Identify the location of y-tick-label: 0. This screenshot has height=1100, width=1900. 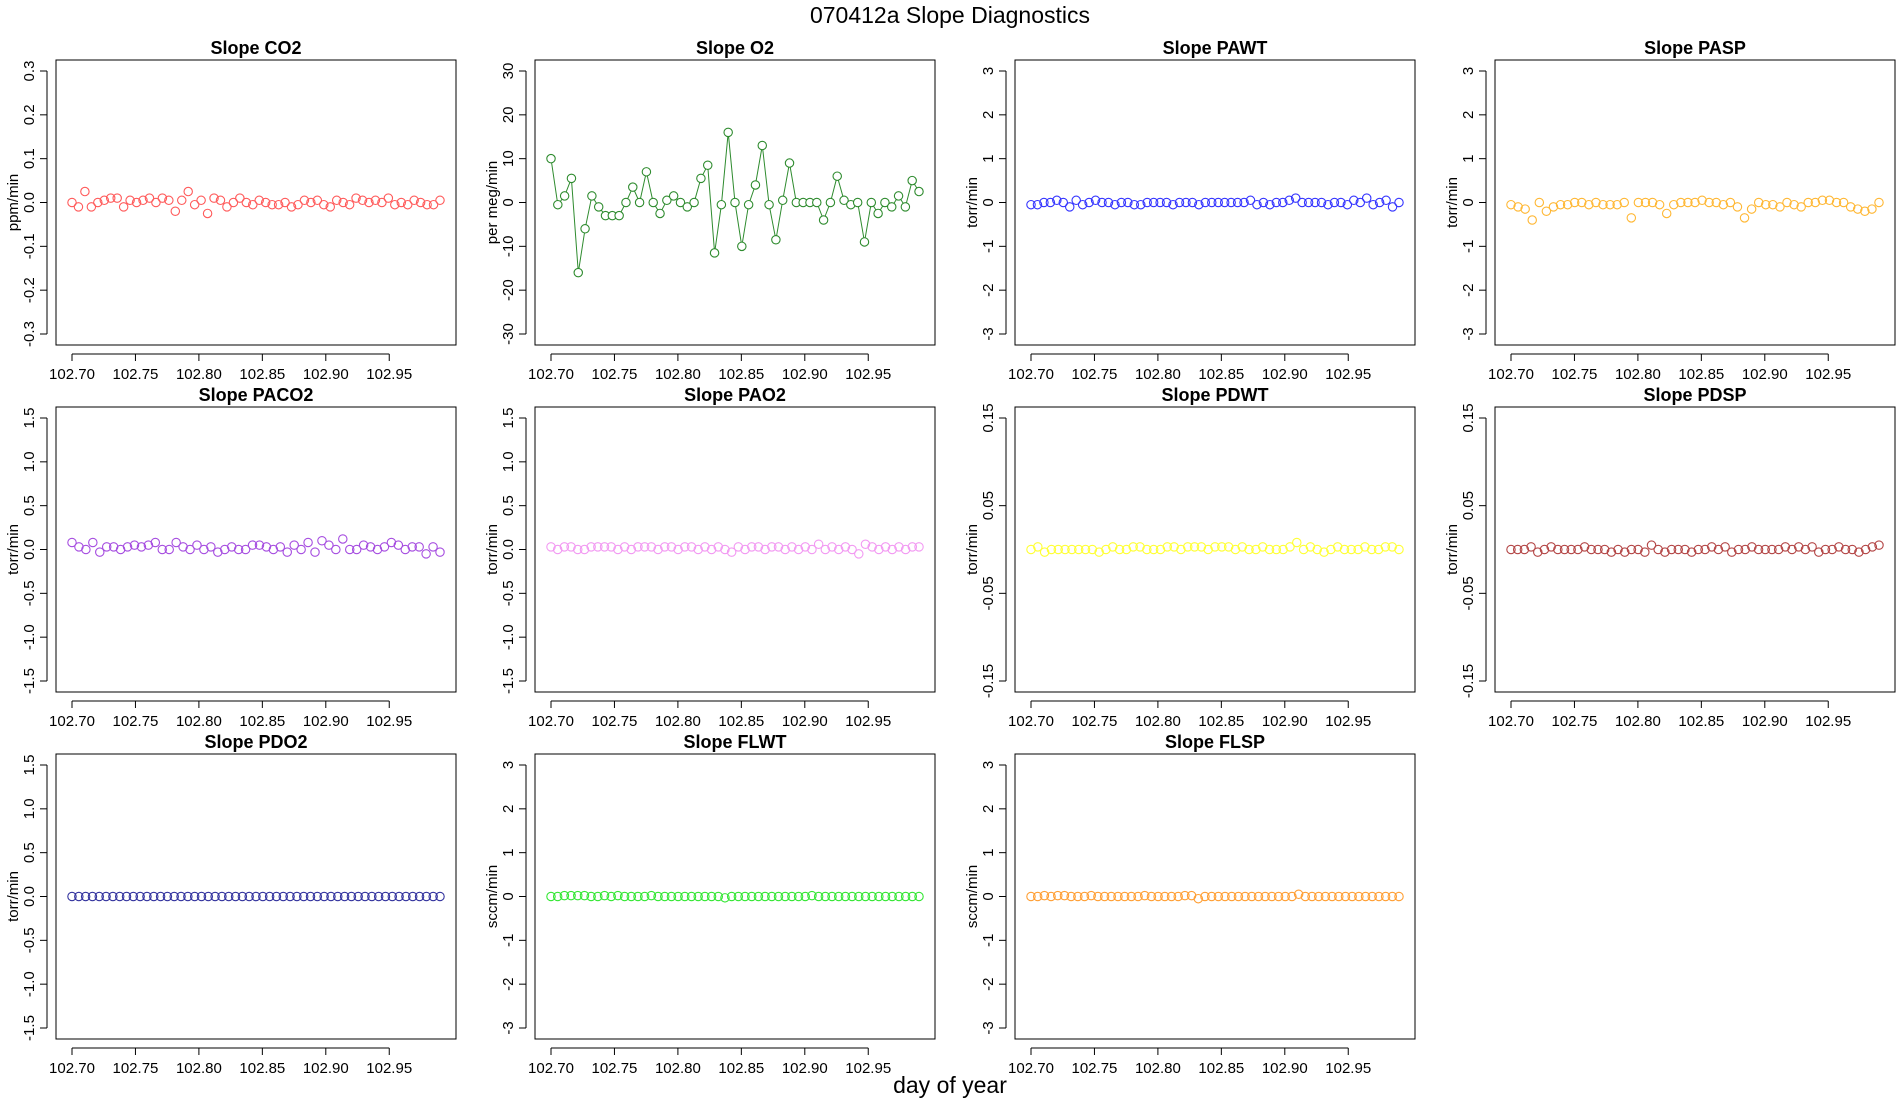
(1468, 202).